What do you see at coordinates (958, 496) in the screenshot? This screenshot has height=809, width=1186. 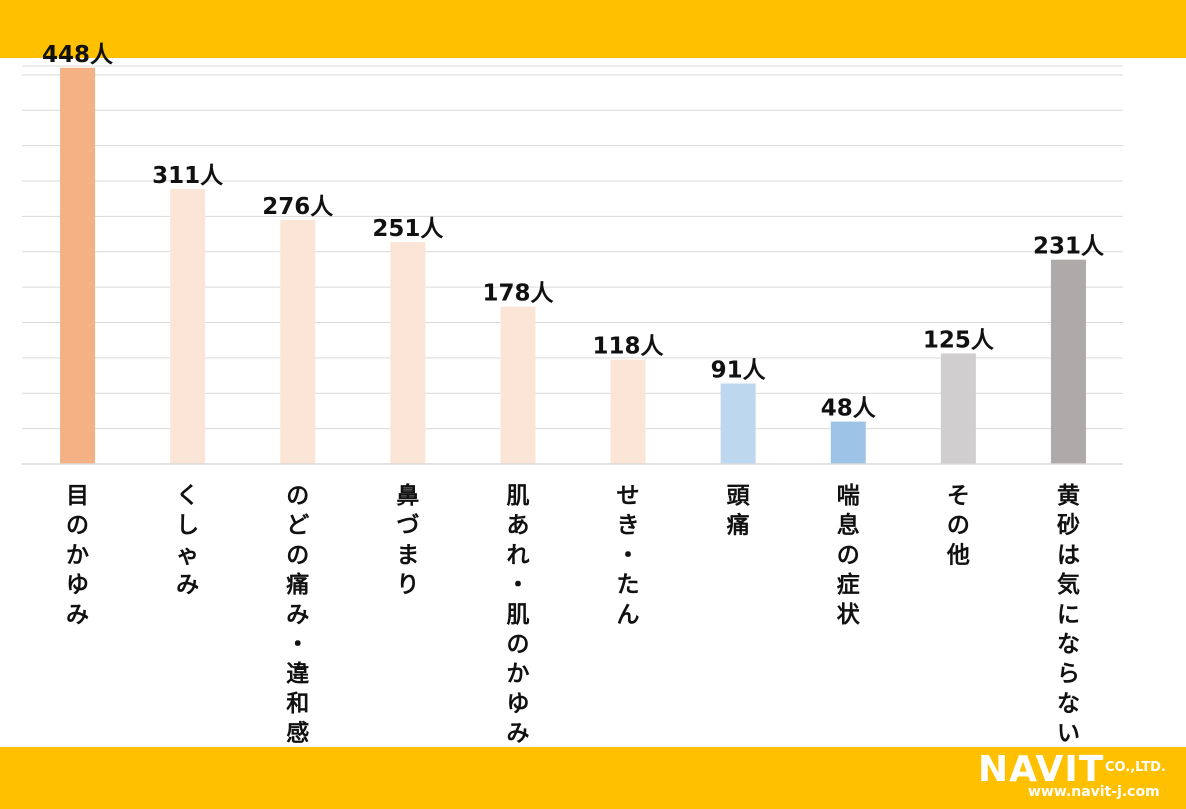 I see `category-label: そ` at bounding box center [958, 496].